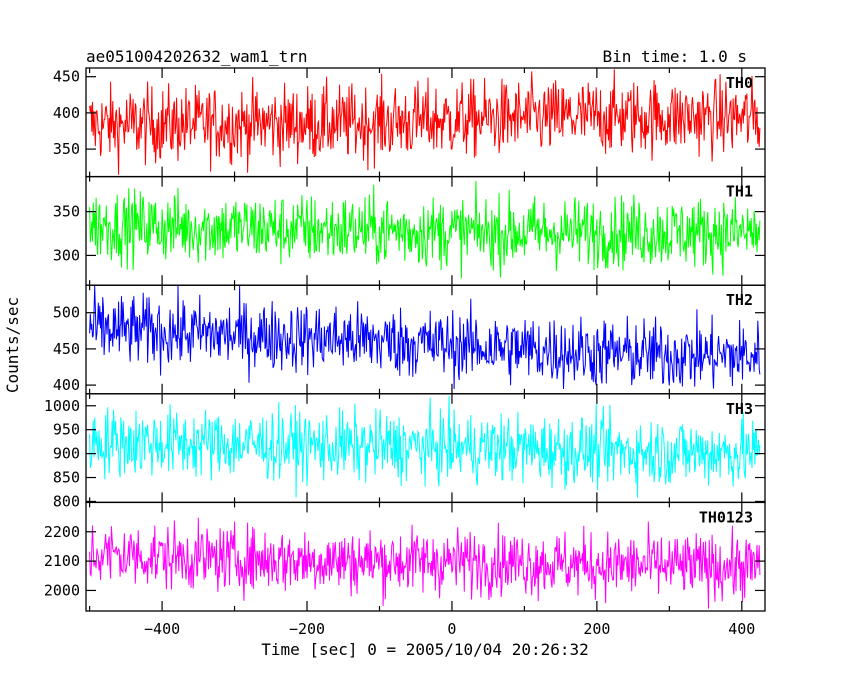 This screenshot has width=850, height=680. Describe the element at coordinates (12, 345) in the screenshot. I see `y-axis-label: Counts/sec` at that location.